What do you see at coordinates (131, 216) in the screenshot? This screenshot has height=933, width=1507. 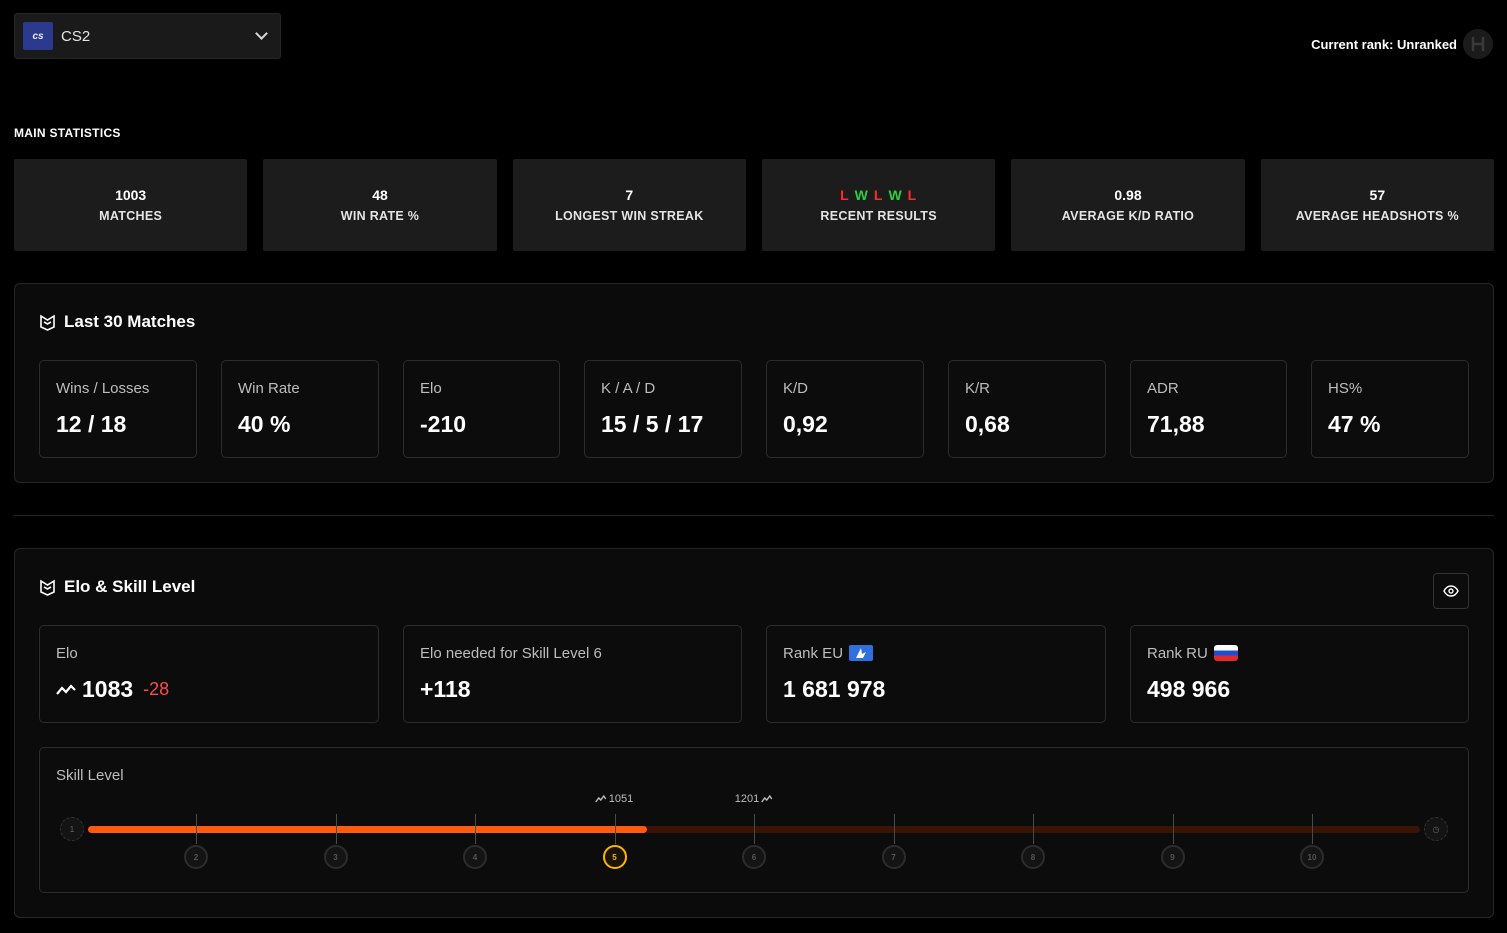 I see `stat-label: MATCHES` at bounding box center [131, 216].